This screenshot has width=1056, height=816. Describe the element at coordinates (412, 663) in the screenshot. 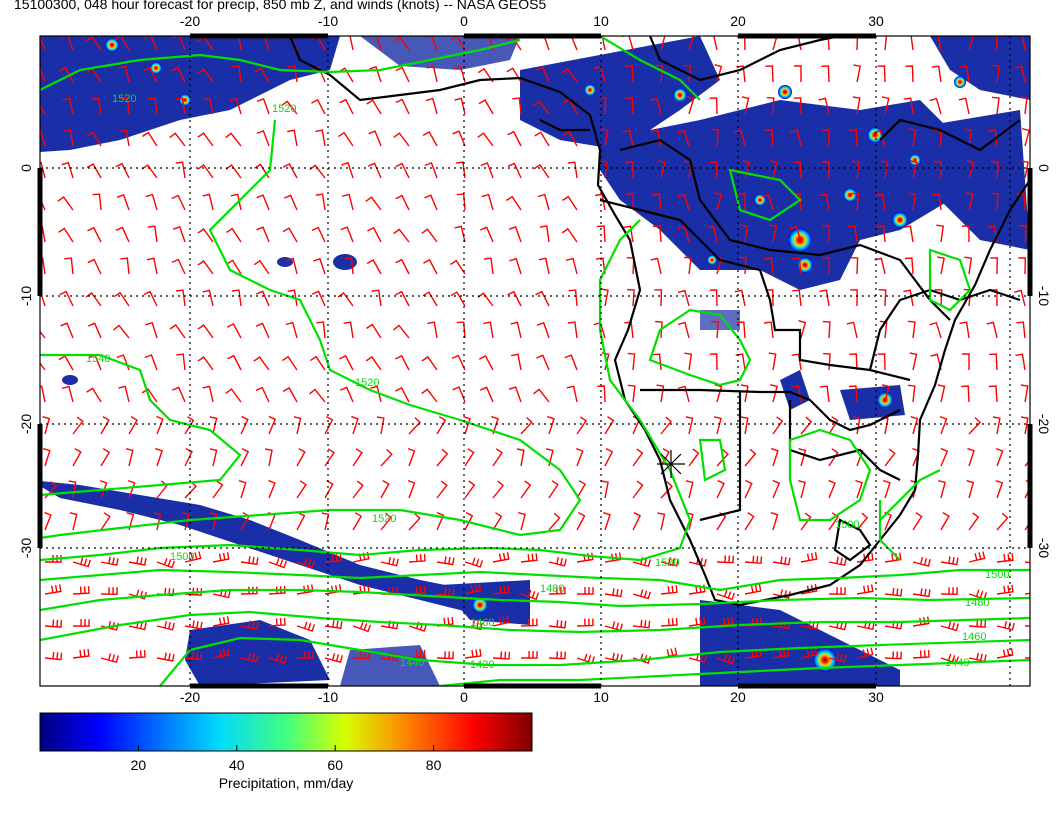

I see `contour-label: 1440` at that location.